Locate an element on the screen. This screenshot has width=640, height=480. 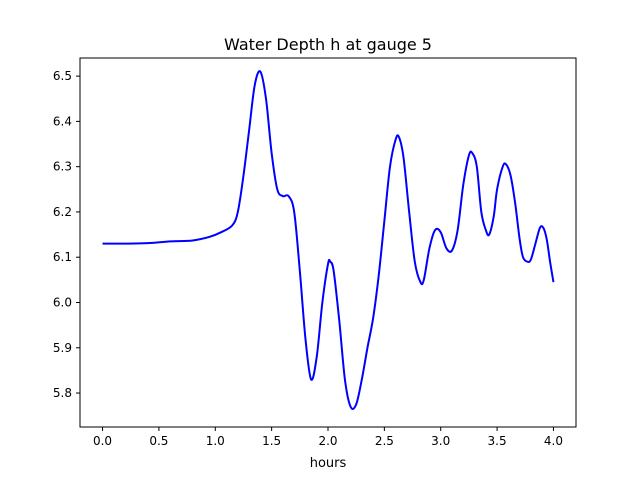
x-tick-label: 0.5 is located at coordinates (158, 441).